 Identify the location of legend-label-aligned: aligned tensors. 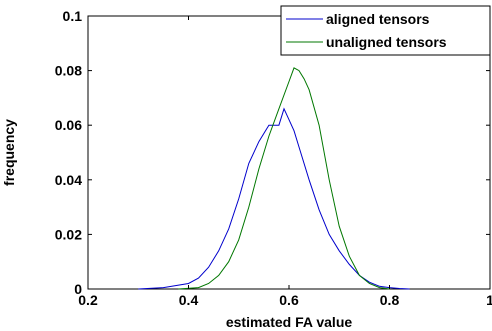
(378, 19).